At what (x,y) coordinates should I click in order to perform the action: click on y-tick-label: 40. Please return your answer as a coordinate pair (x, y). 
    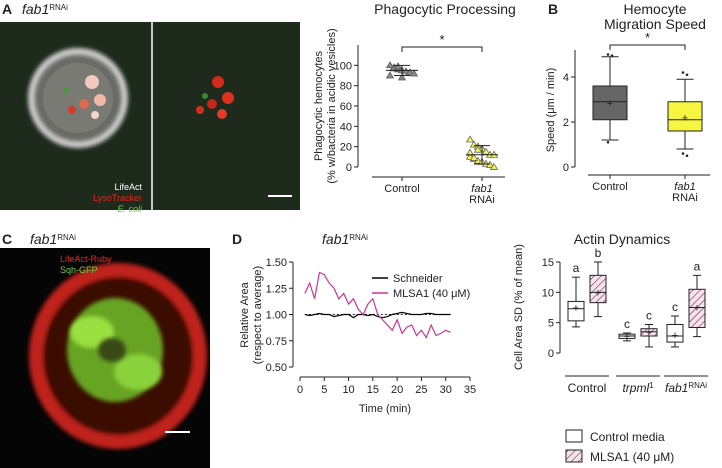
    Looking at the image, I should click on (346, 127).